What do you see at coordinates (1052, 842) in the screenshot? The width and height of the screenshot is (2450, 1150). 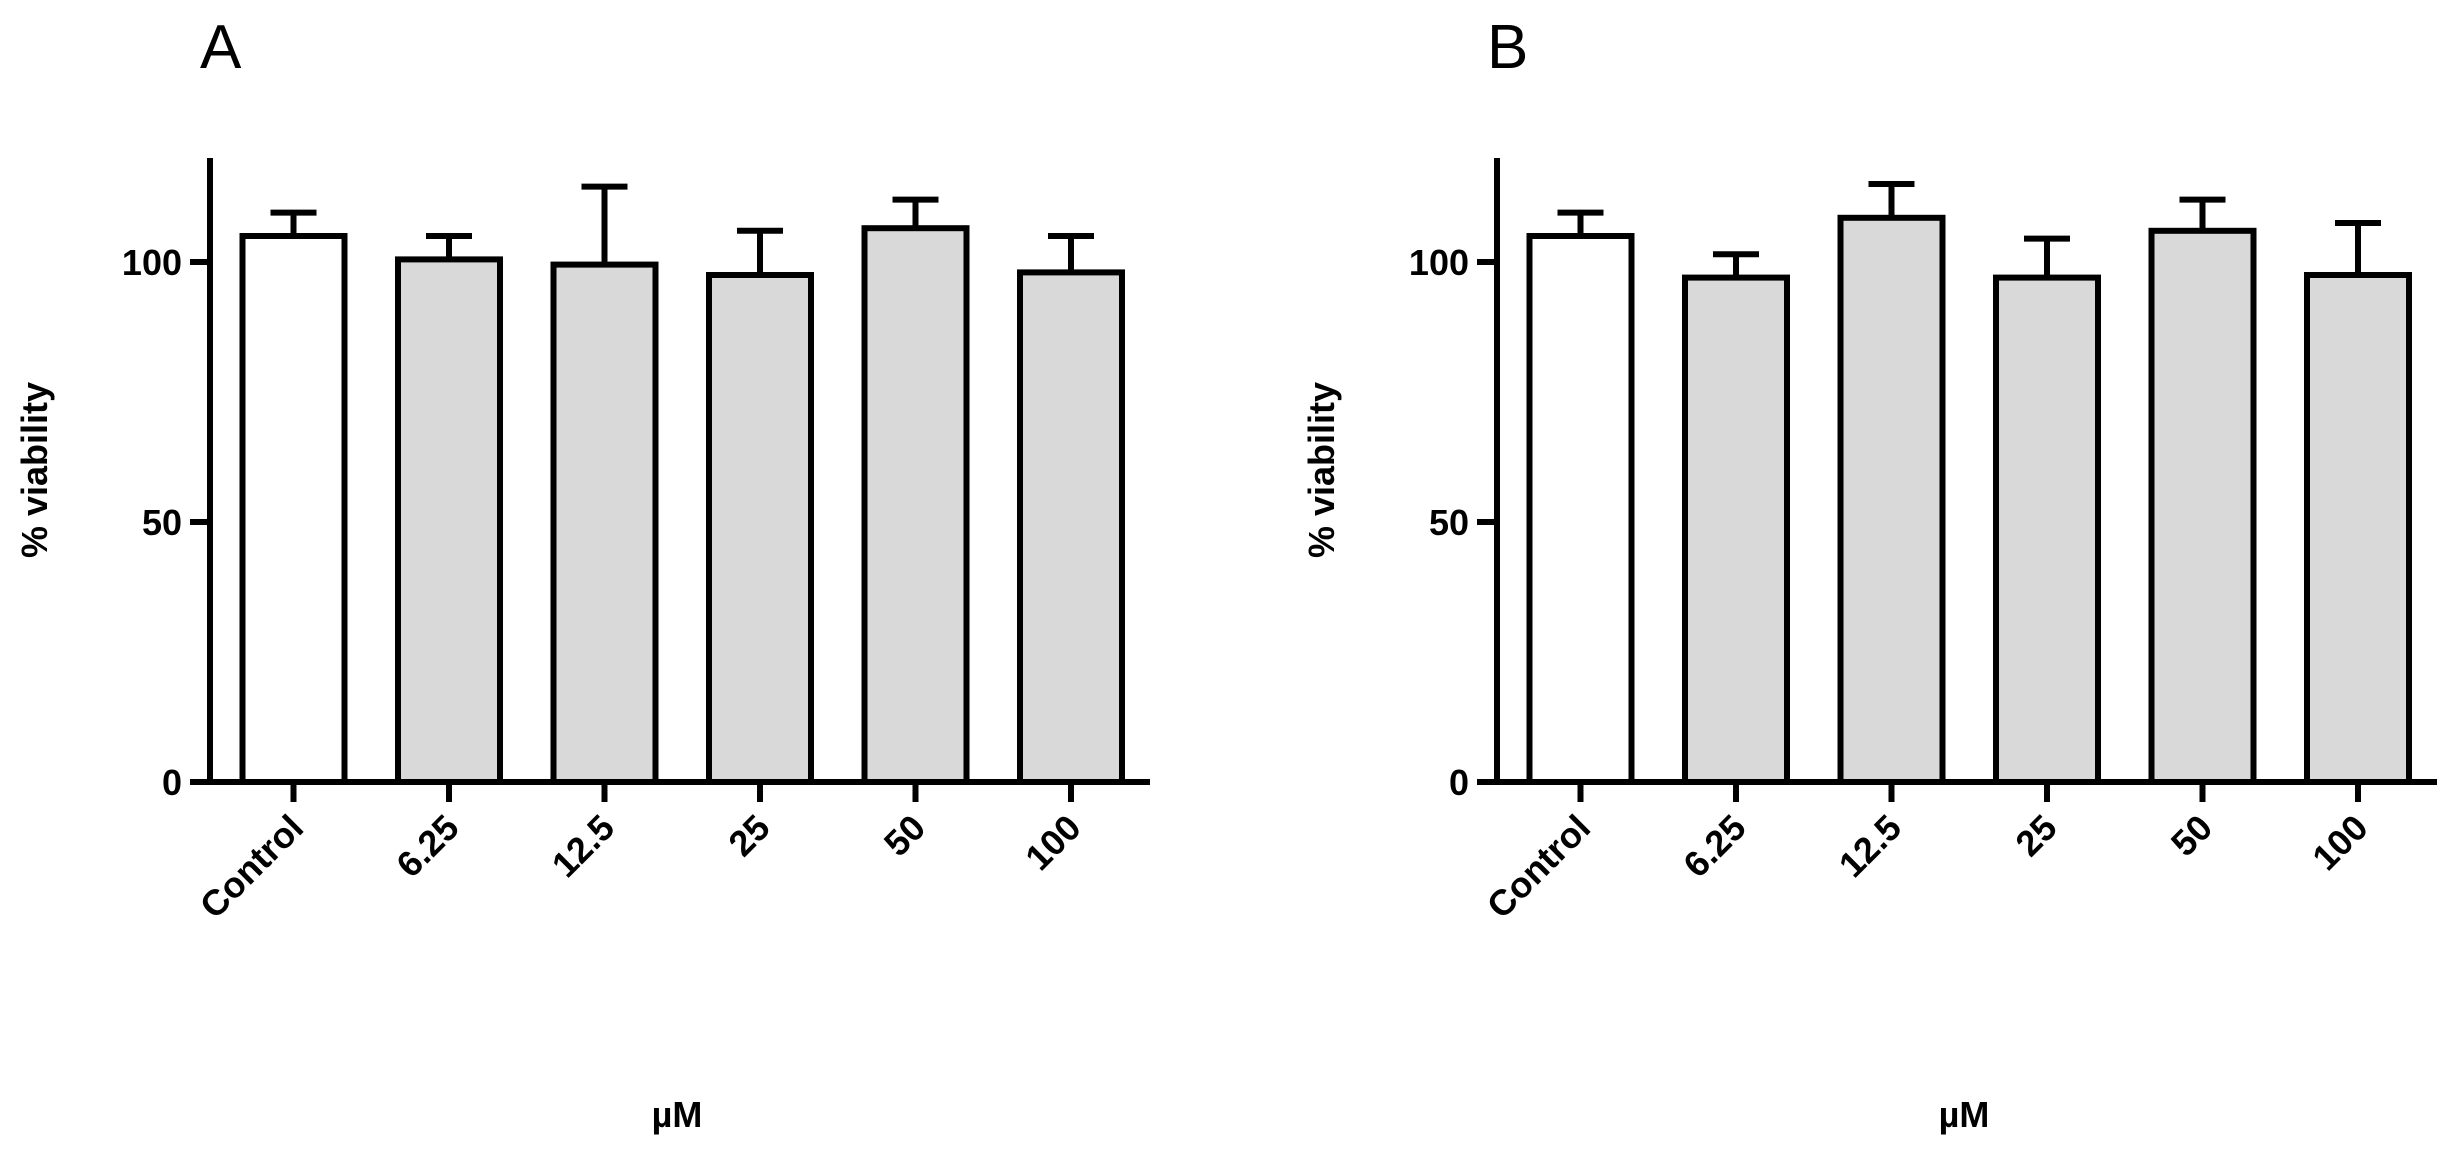 I see `x-tick-label-a: 100` at bounding box center [1052, 842].